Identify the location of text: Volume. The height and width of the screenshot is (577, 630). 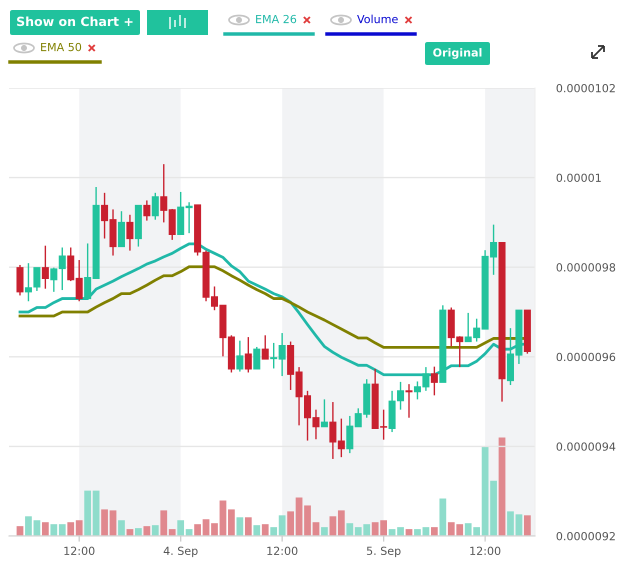
(377, 19).